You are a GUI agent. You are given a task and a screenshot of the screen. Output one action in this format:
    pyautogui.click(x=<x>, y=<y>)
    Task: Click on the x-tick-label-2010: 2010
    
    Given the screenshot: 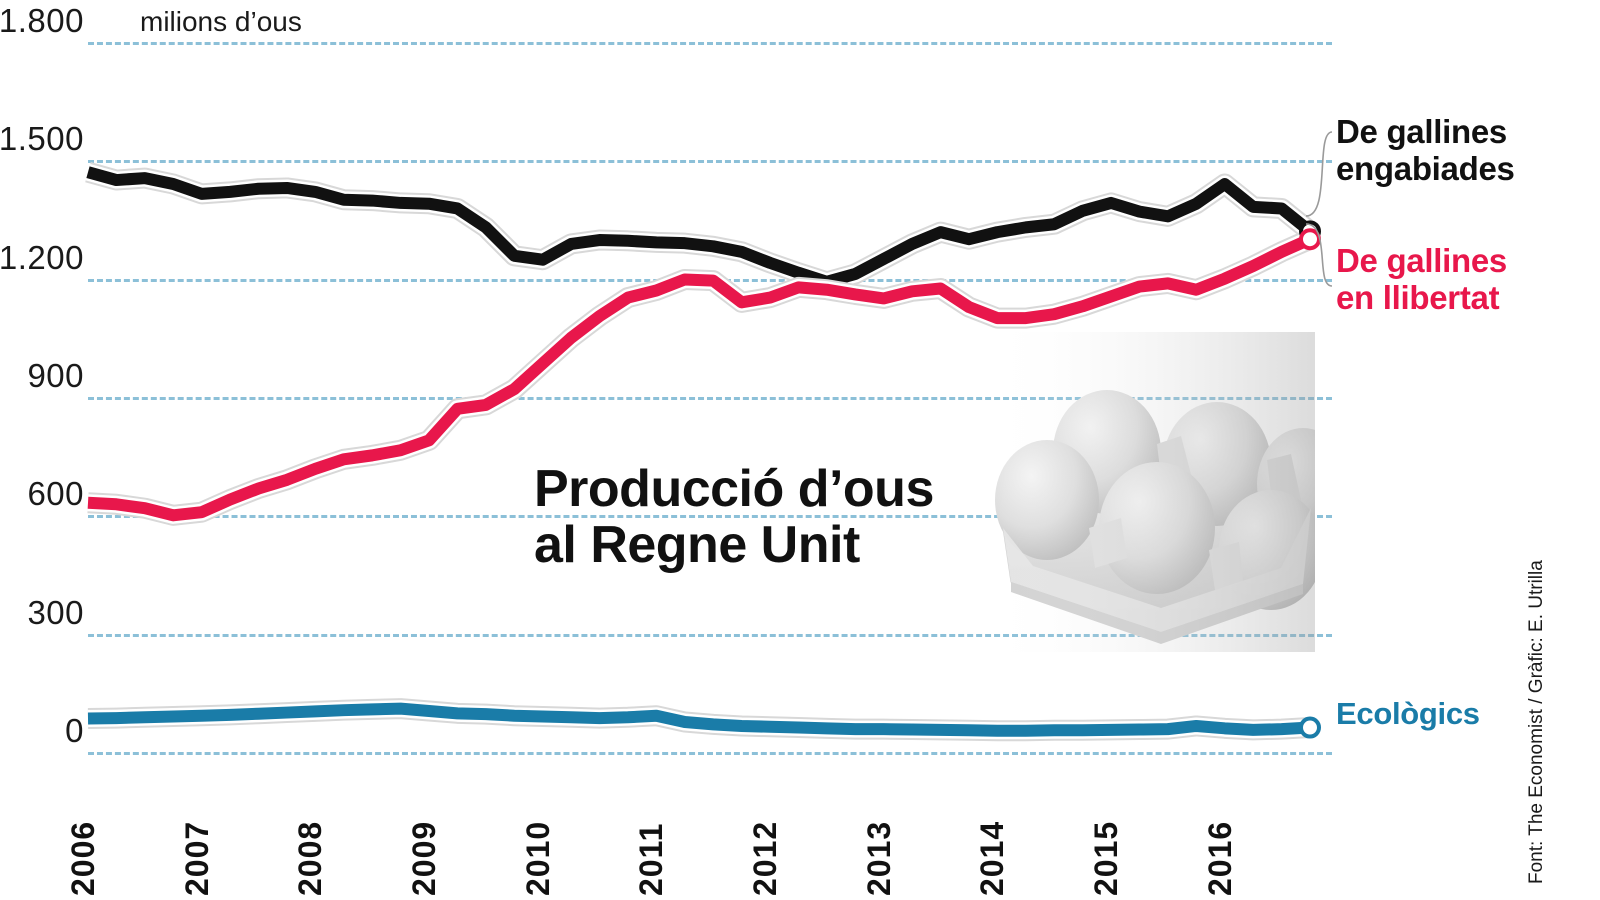 What is the action you would take?
    pyautogui.click(x=537, y=858)
    